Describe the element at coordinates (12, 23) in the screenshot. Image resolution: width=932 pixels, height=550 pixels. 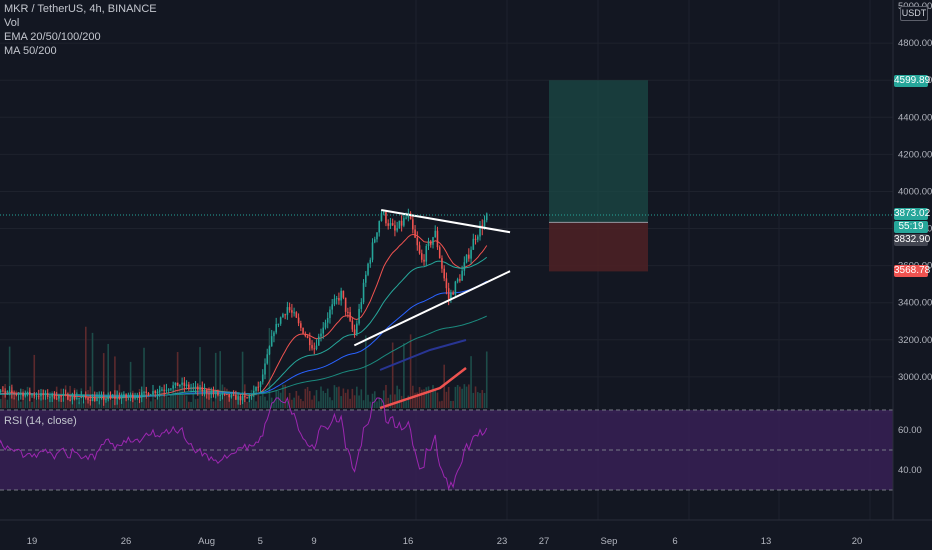
I see `indicator-vol: Vol` at that location.